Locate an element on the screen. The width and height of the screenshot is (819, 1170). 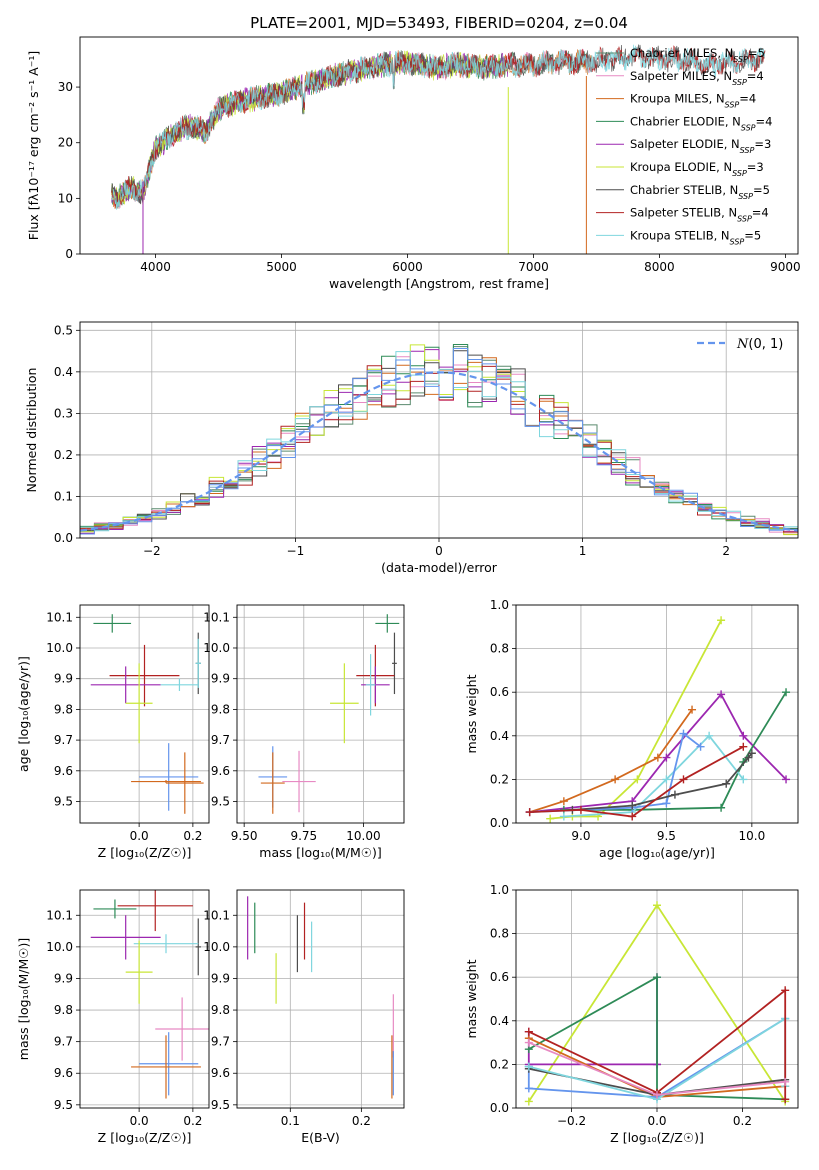
y-tick-label: 9.9 is located at coordinates (63, 679).